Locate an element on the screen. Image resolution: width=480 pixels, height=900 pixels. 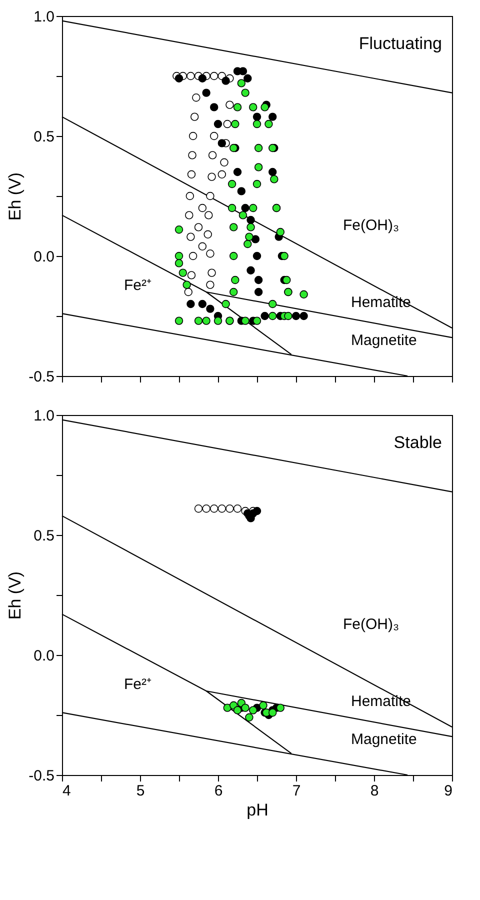
x-tick-label: 6 is located at coordinates (218, 791).